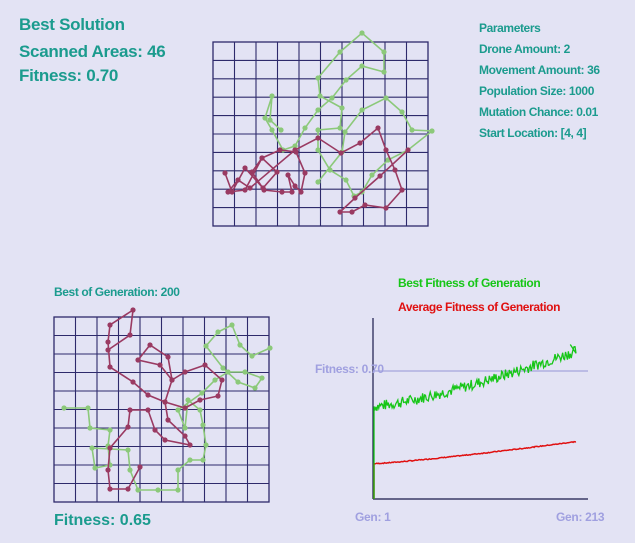 This screenshot has height=543, width=635. I want to click on generation-paths, so click(167, 400).